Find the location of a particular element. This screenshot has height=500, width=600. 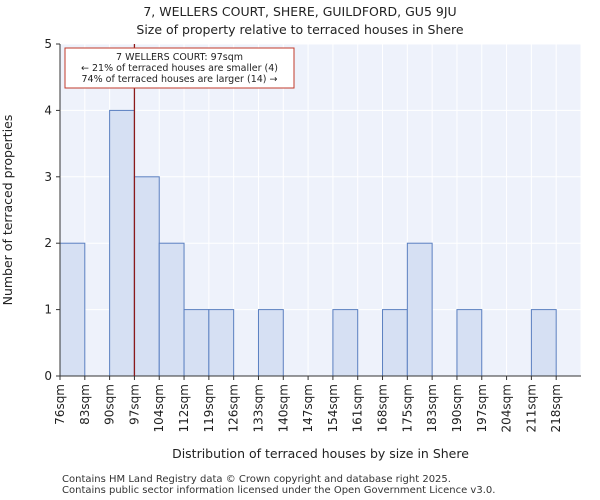

x-tick-label: 97sqm is located at coordinates (134, 404).